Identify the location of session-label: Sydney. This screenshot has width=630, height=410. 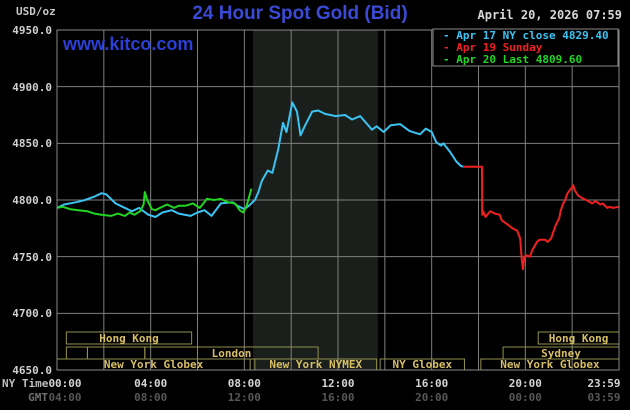
(561, 353).